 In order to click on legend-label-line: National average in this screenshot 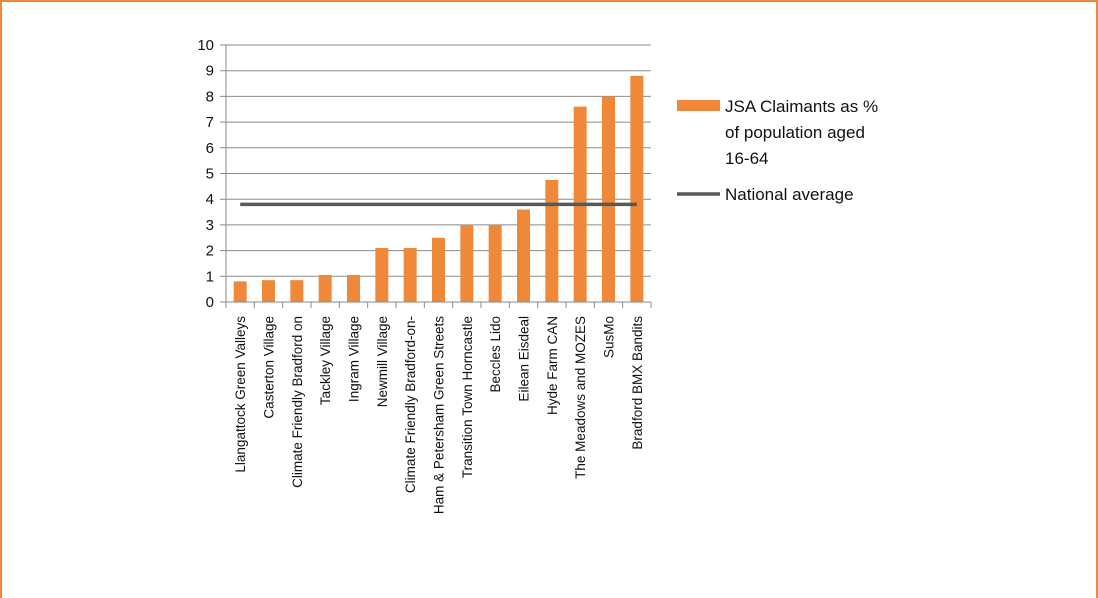, I will do `click(789, 194)`.